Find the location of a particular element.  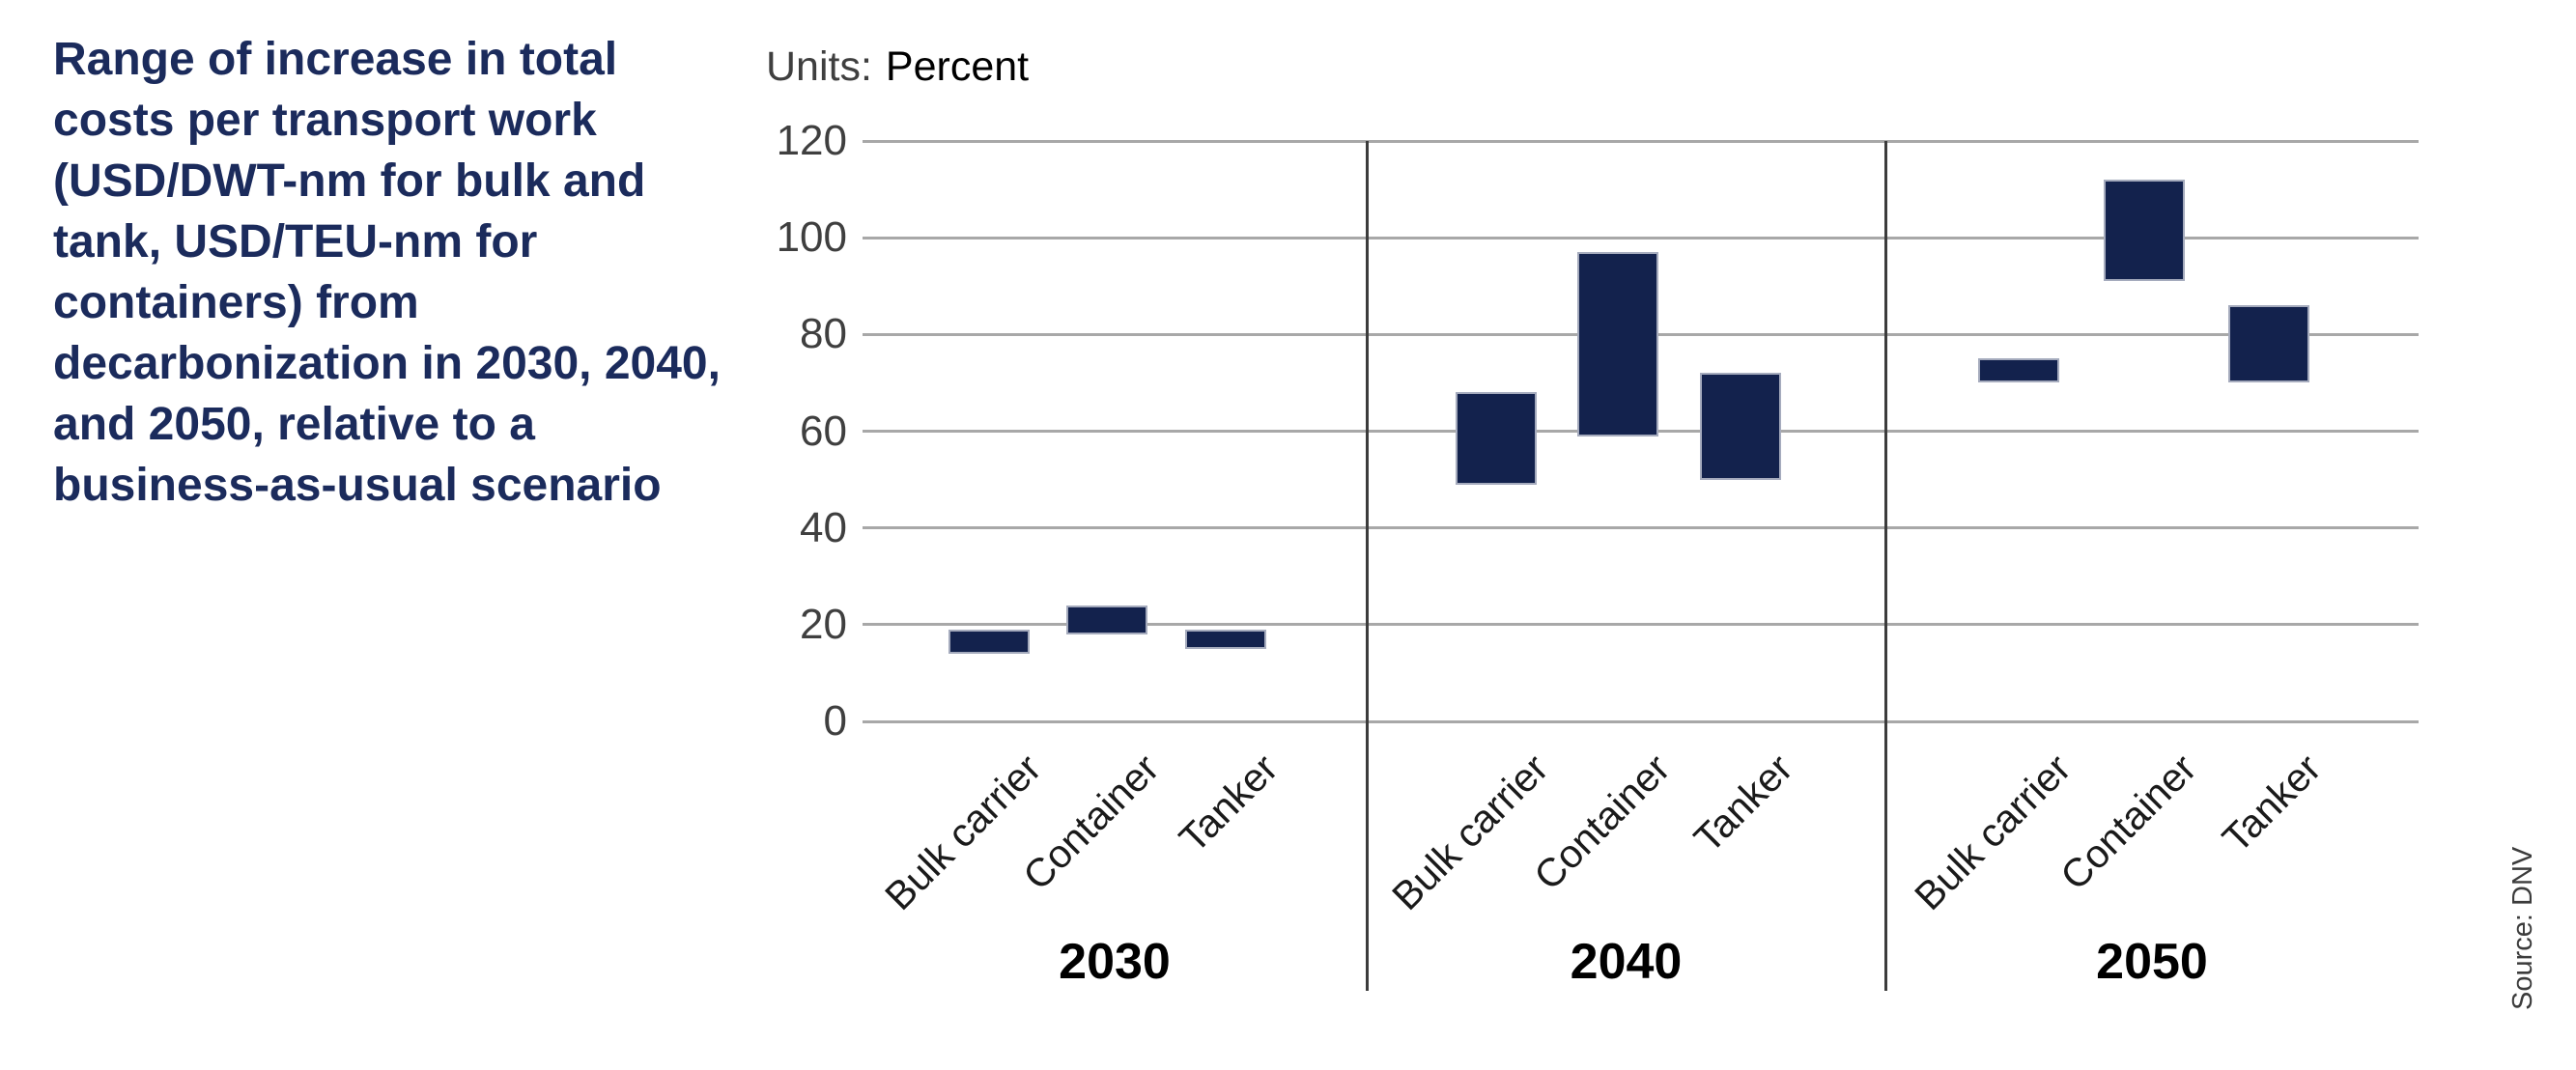

y-axis-tick-label: 40 is located at coordinates (823, 527).